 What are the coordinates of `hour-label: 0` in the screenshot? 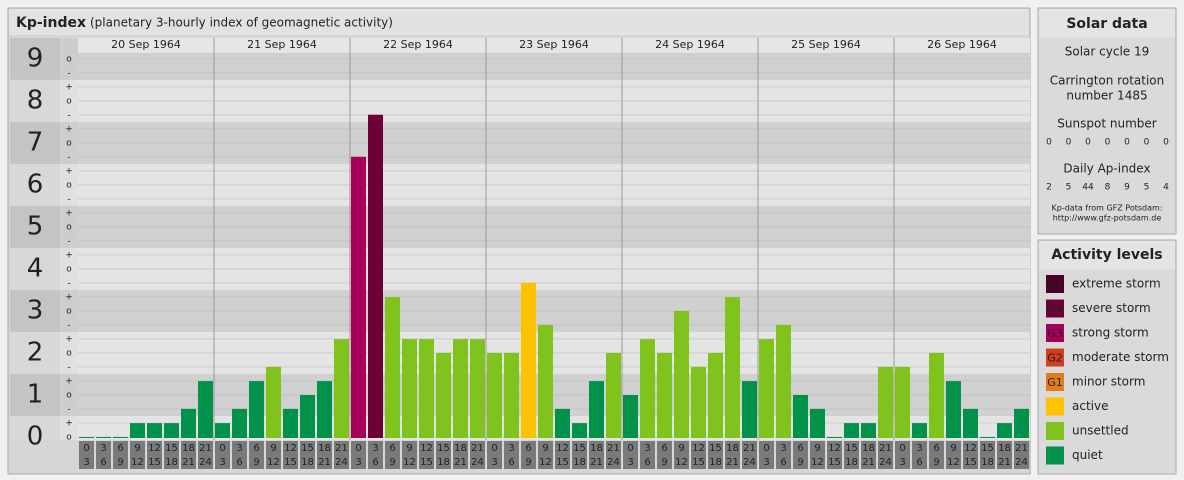 It's located at (494, 448).